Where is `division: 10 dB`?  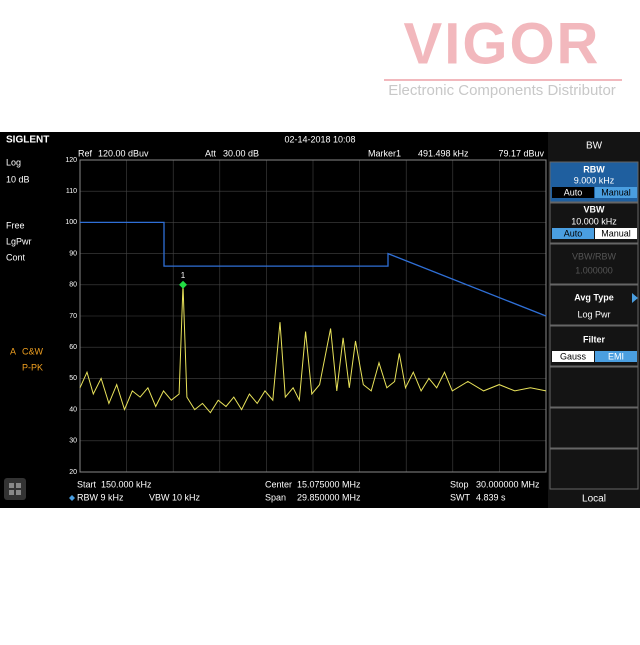
division: 10 dB is located at coordinates (18, 179).